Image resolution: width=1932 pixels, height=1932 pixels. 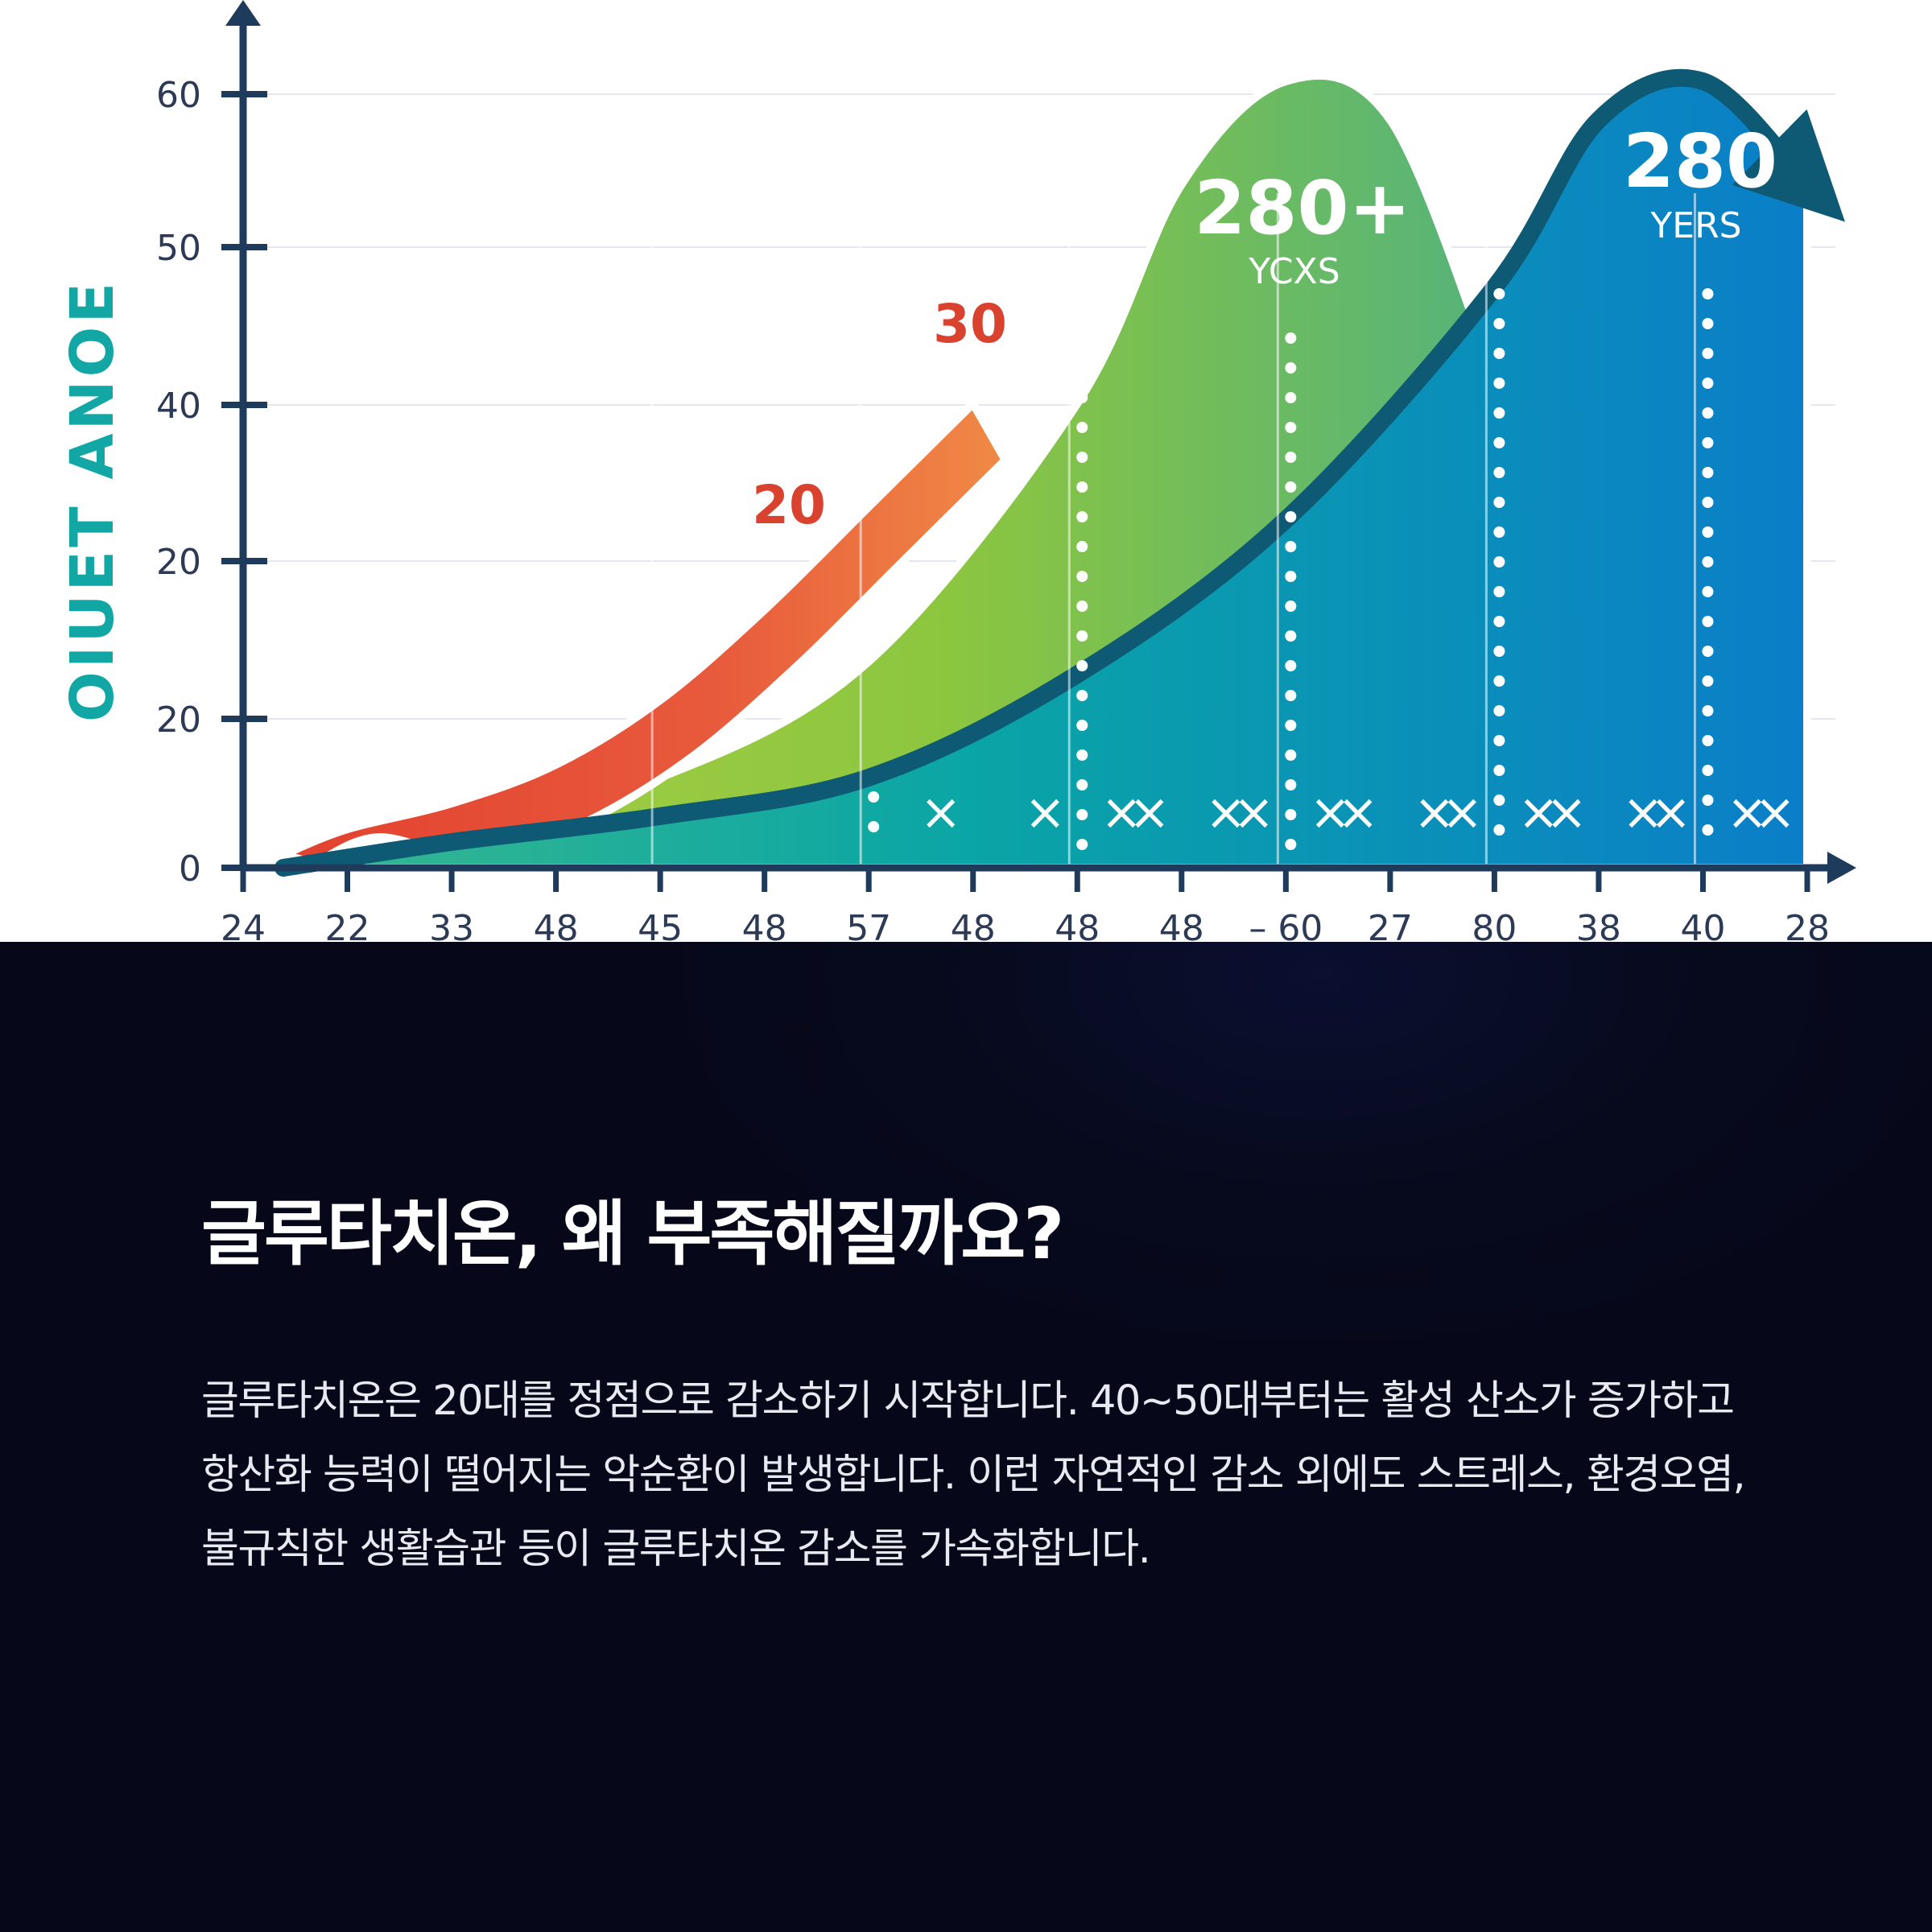 I want to click on section-heading: 글루타치온, 왜 부족해질까요?, so click(x=632, y=1233).